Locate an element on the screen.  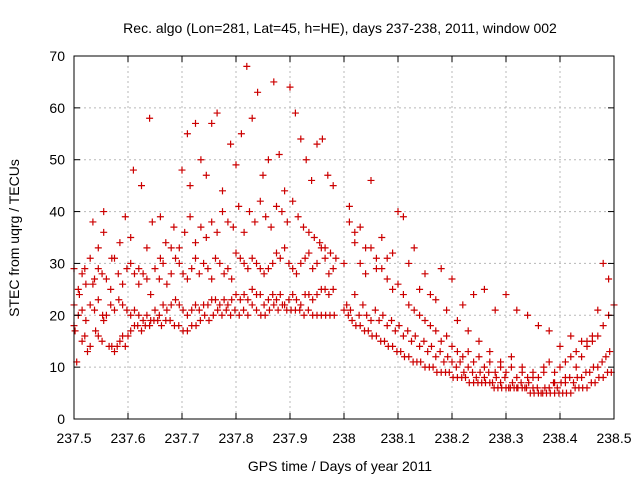
x-tick-label: 237.6 is located at coordinates (127, 438).